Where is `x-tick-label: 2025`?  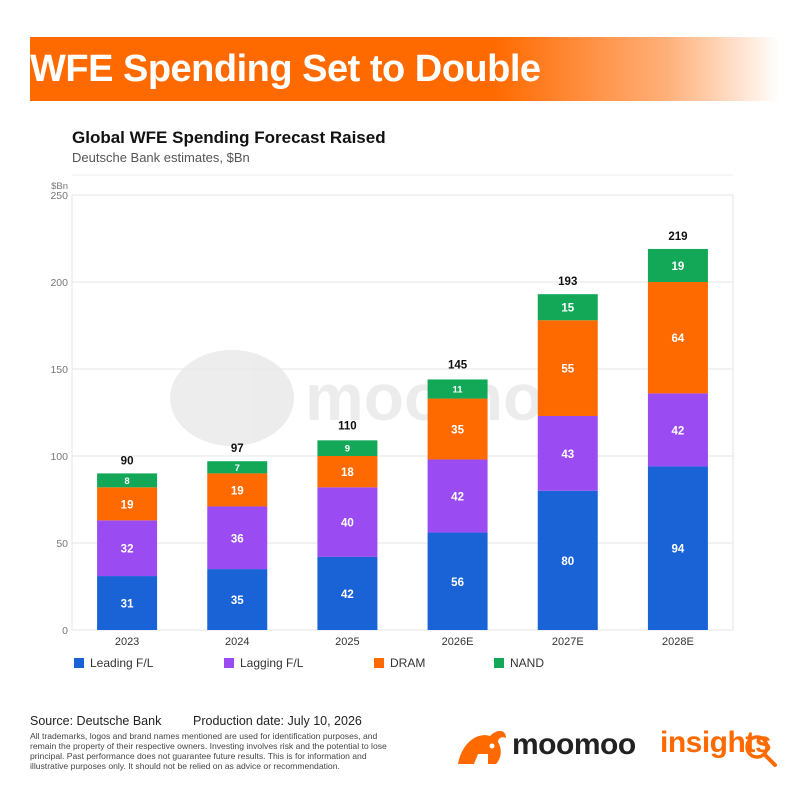
x-tick-label: 2025 is located at coordinates (347, 642).